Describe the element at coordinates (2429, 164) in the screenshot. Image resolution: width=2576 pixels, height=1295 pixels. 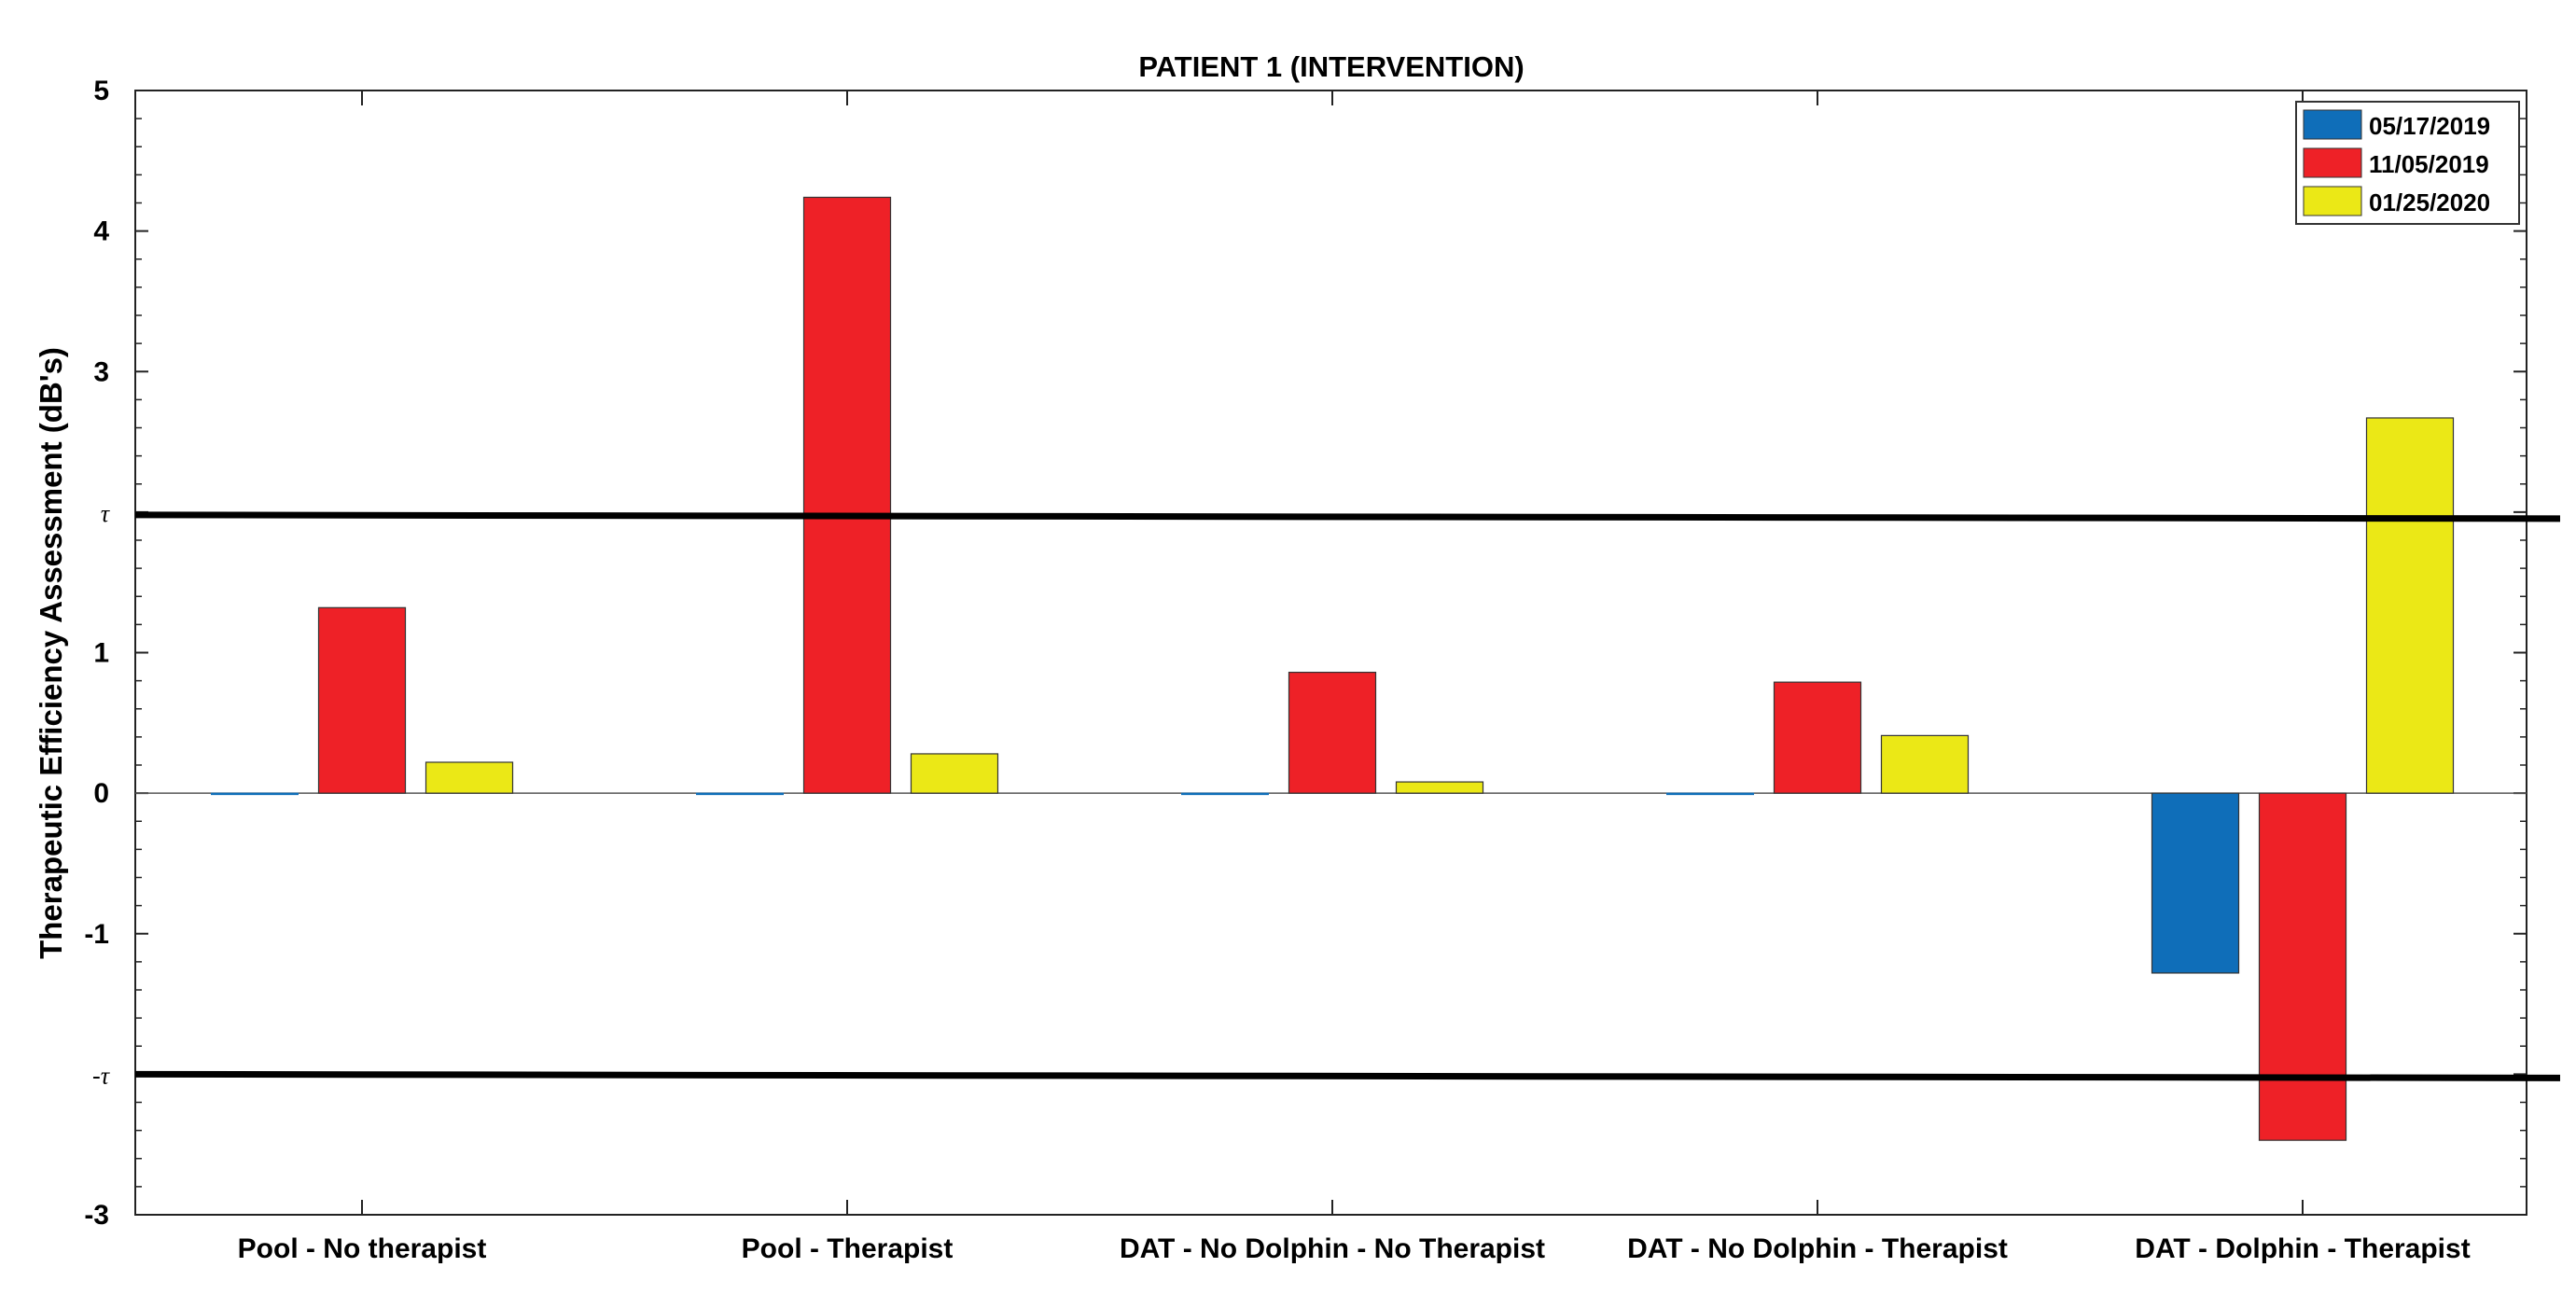
I see `legend-label: 11/05/2019` at that location.